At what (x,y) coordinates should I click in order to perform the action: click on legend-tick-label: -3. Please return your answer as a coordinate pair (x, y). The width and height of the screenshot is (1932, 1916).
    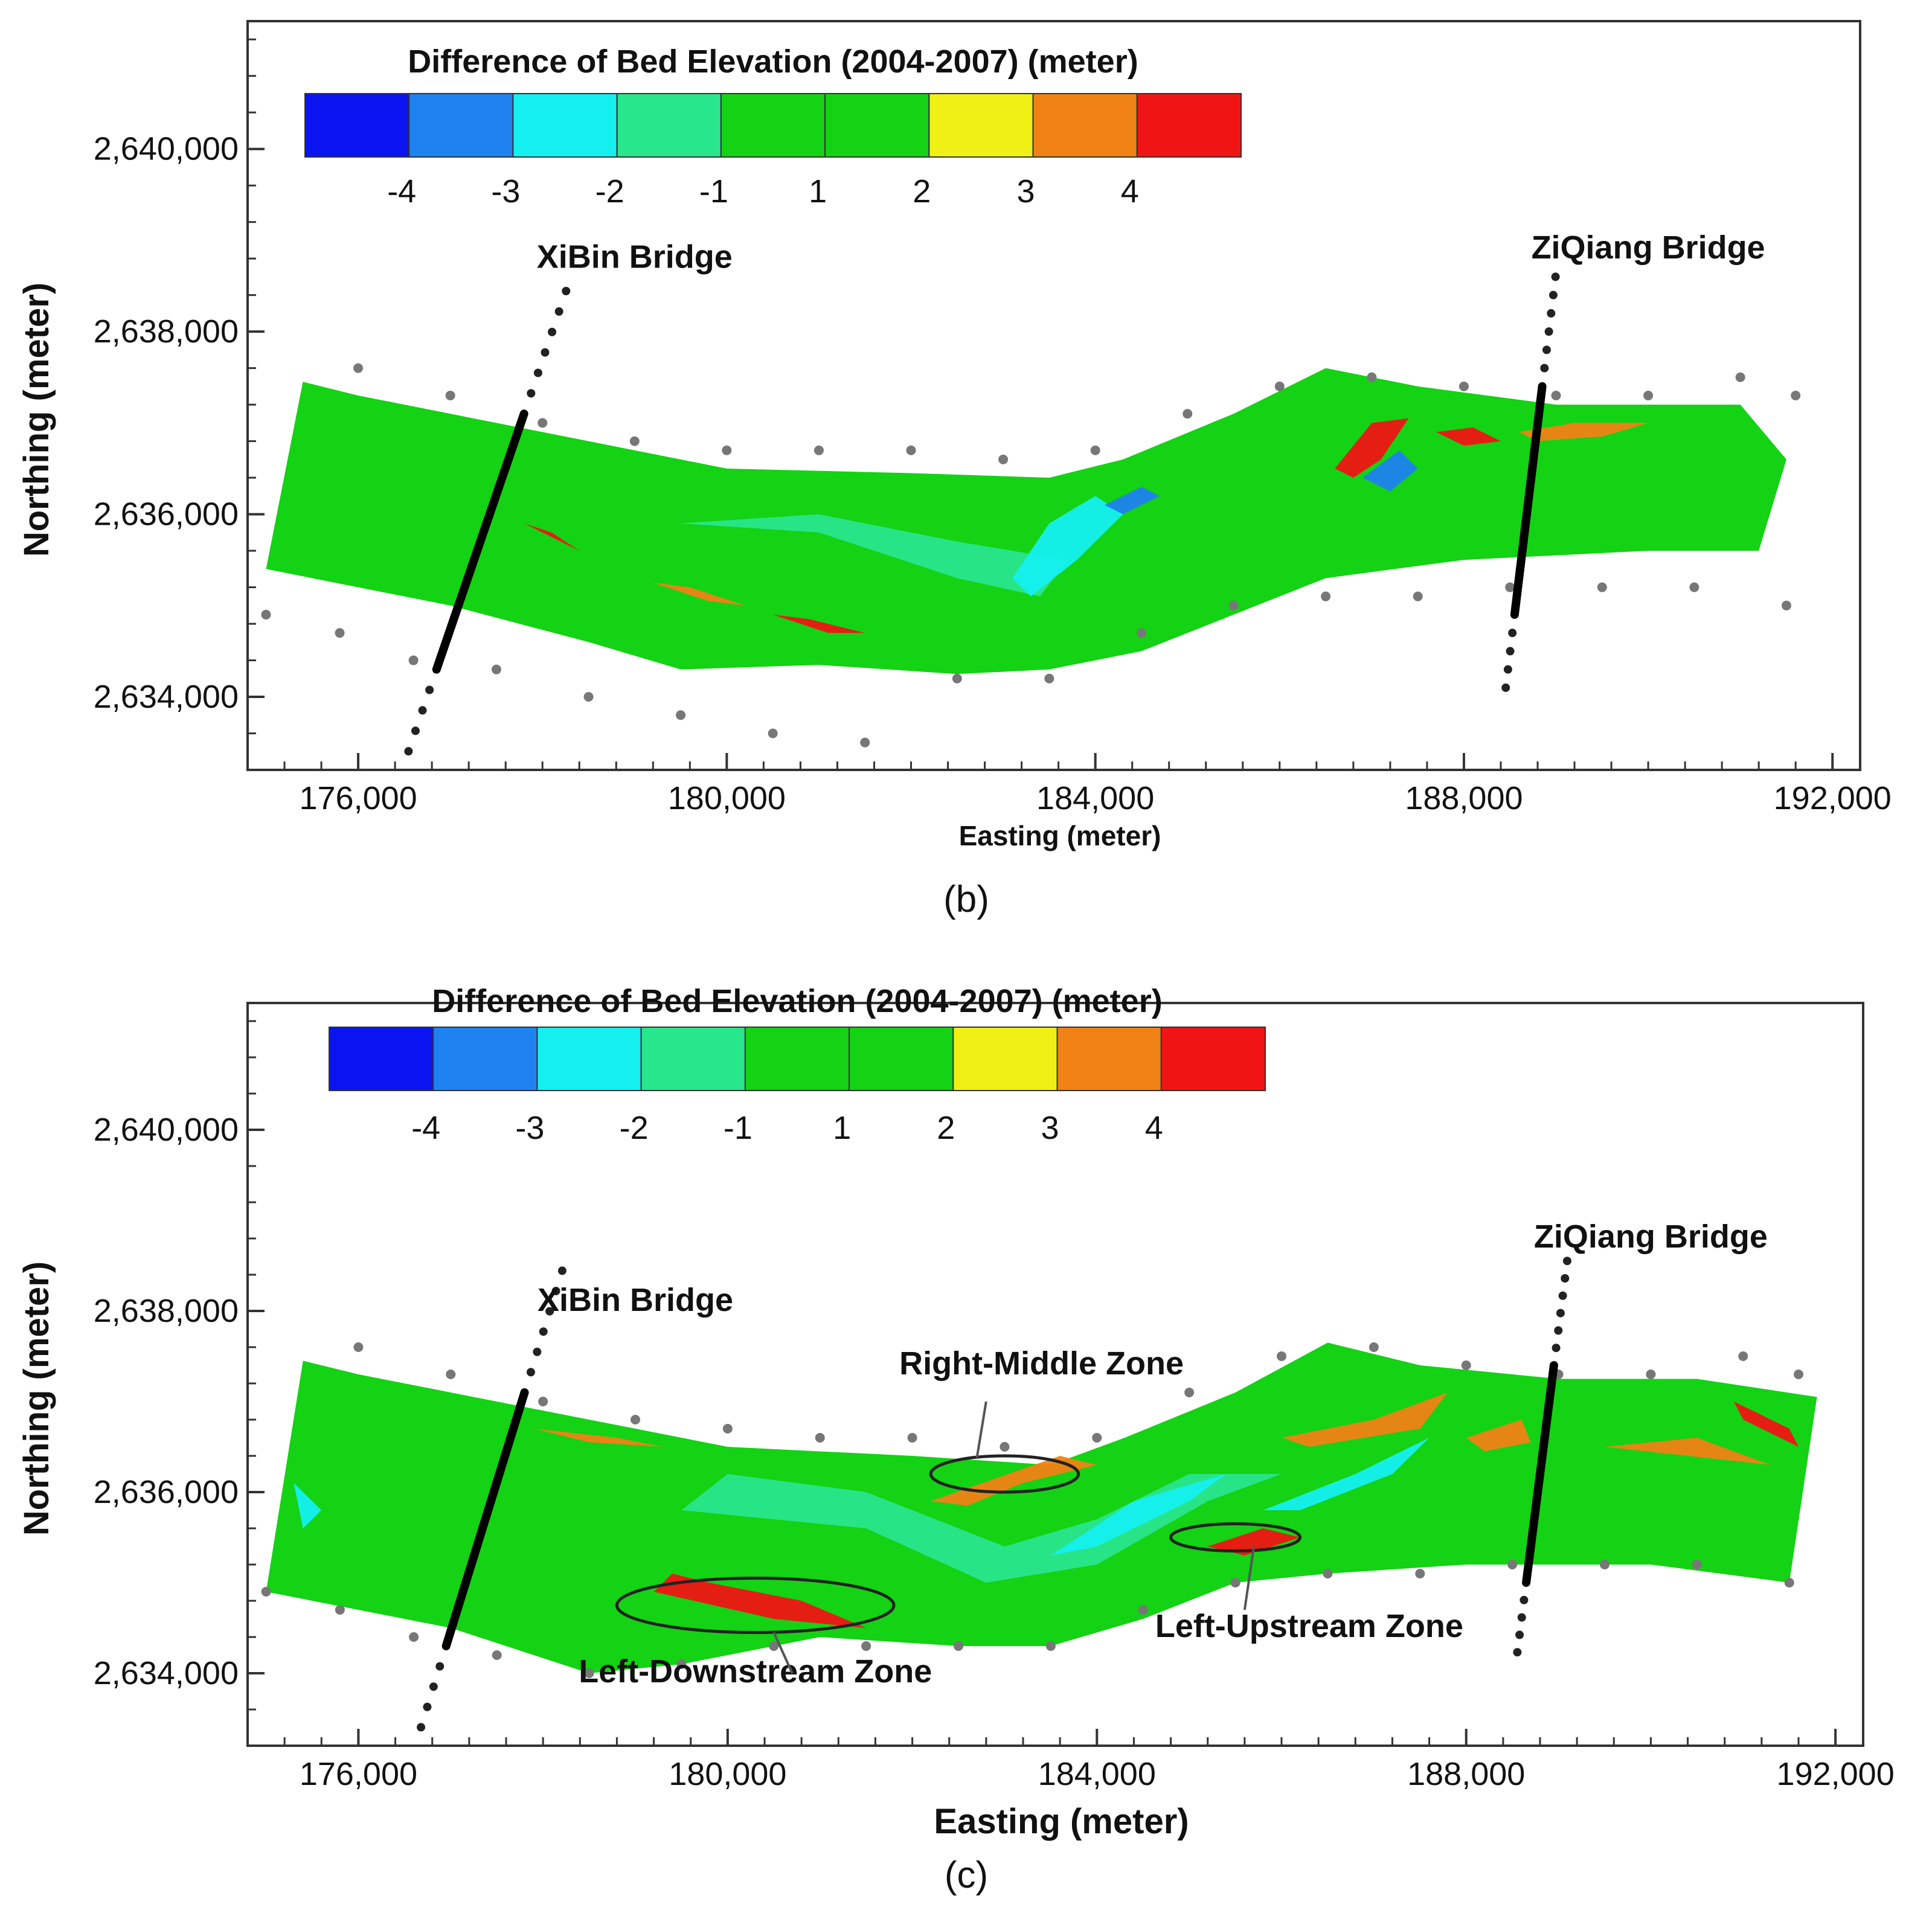
    Looking at the image, I should click on (505, 192).